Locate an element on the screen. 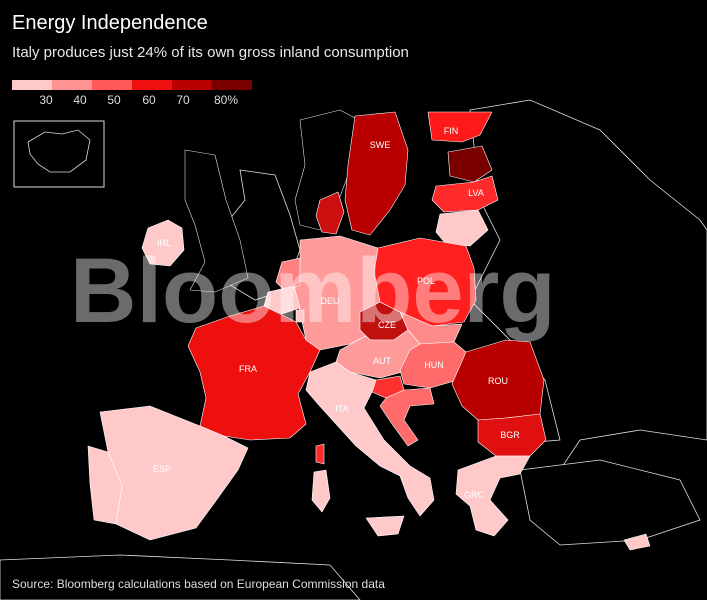 This screenshot has height=600, width=707. island-sardinia is located at coordinates (321, 491).